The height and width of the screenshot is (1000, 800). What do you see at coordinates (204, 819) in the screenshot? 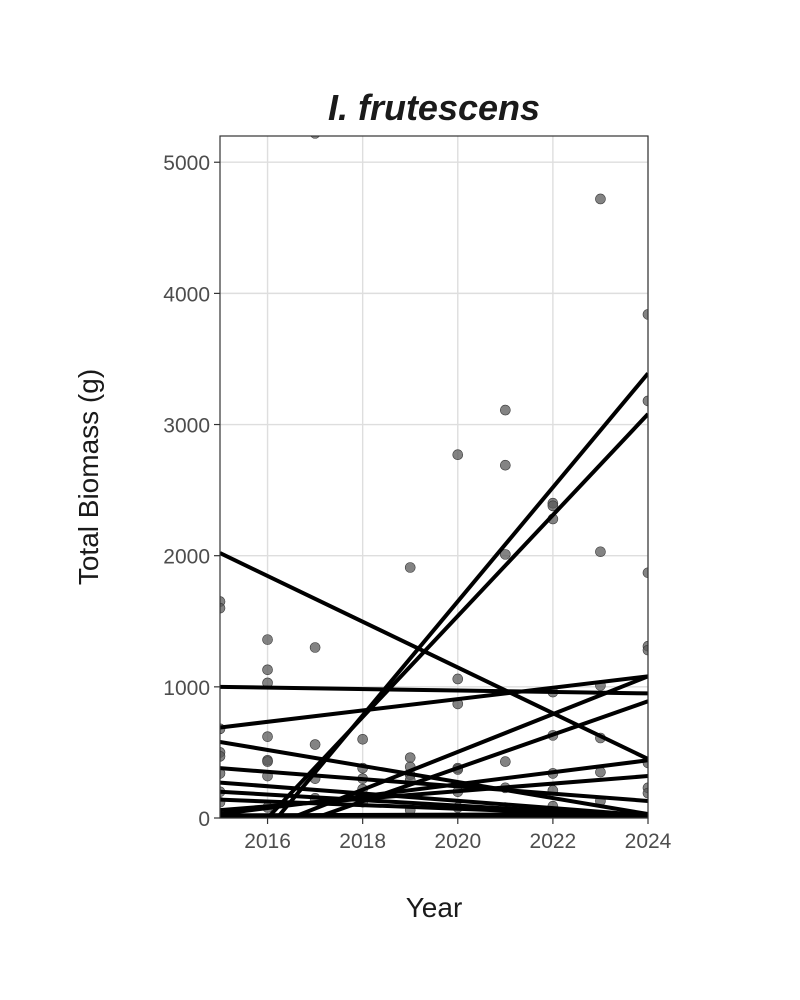
I see `y-tick-label: 0` at bounding box center [204, 819].